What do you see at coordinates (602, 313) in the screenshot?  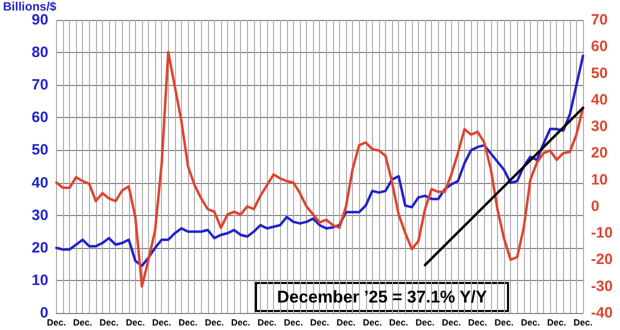 I see `y2-tick-label: -40` at bounding box center [602, 313].